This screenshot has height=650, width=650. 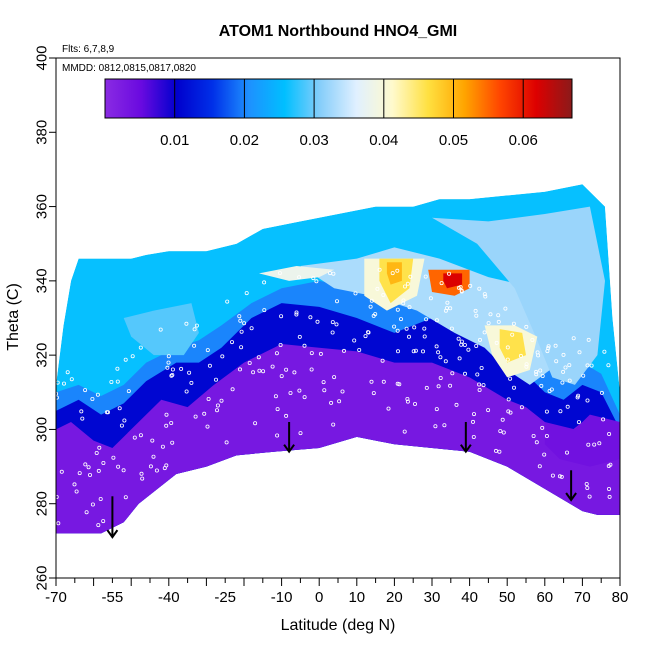 I want to click on latitude-arrows, so click(x=341, y=480).